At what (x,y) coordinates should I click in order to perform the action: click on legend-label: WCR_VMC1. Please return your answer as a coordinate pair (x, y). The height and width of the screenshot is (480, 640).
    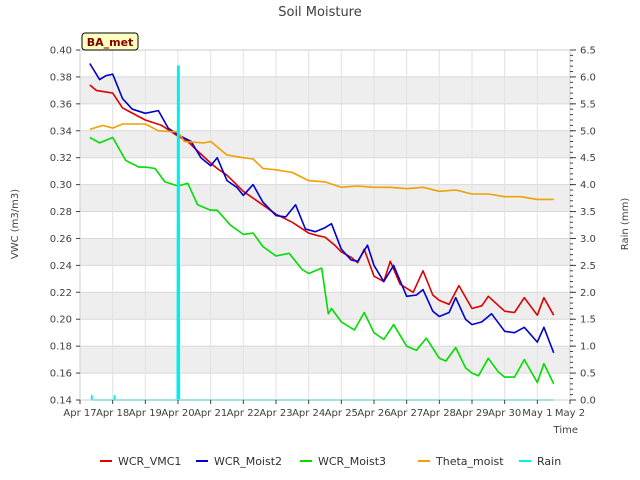
    Looking at the image, I should click on (149, 461).